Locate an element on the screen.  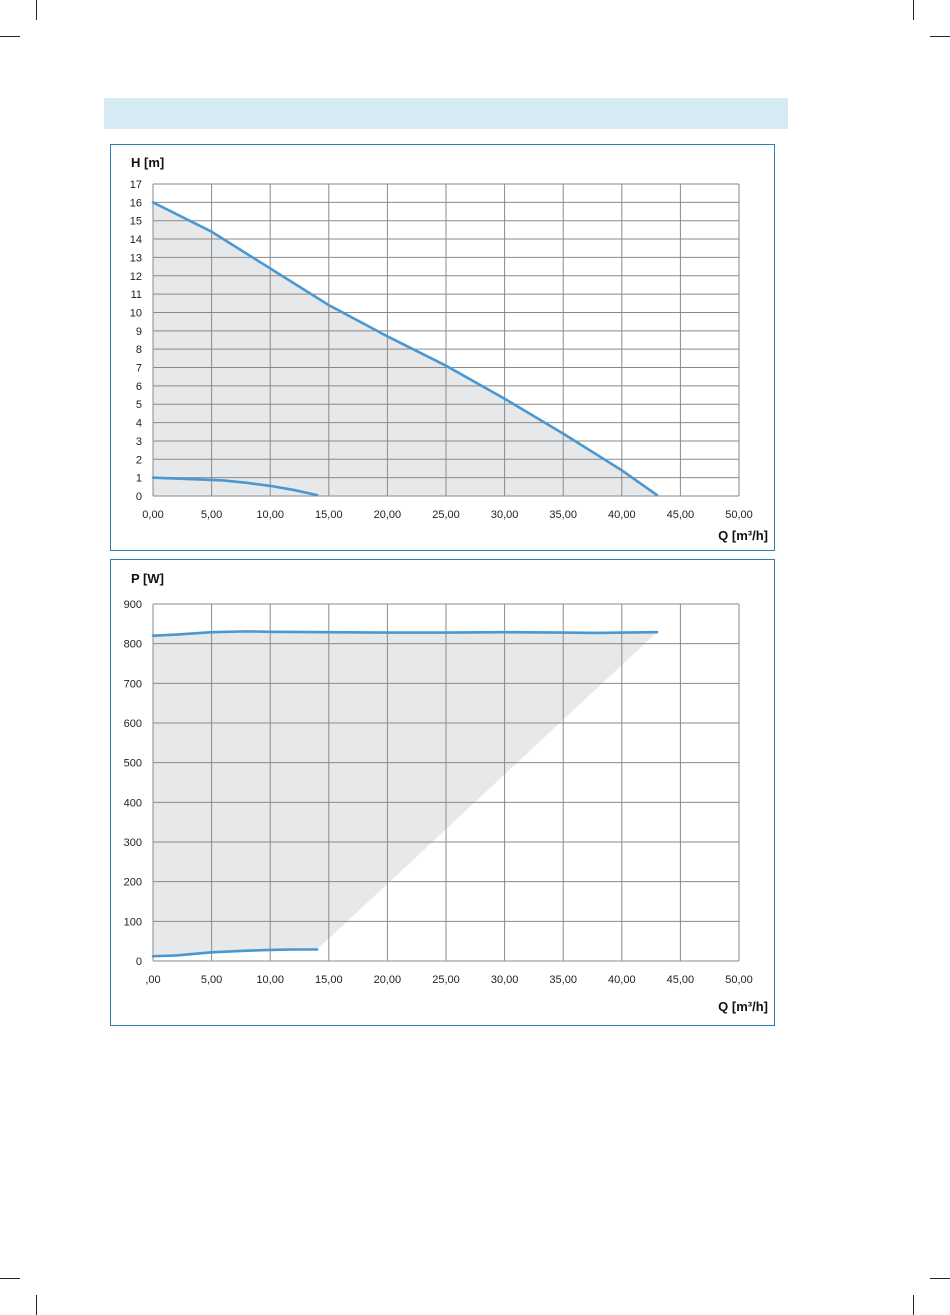
x-tick-label: ,00 is located at coordinates (152, 980).